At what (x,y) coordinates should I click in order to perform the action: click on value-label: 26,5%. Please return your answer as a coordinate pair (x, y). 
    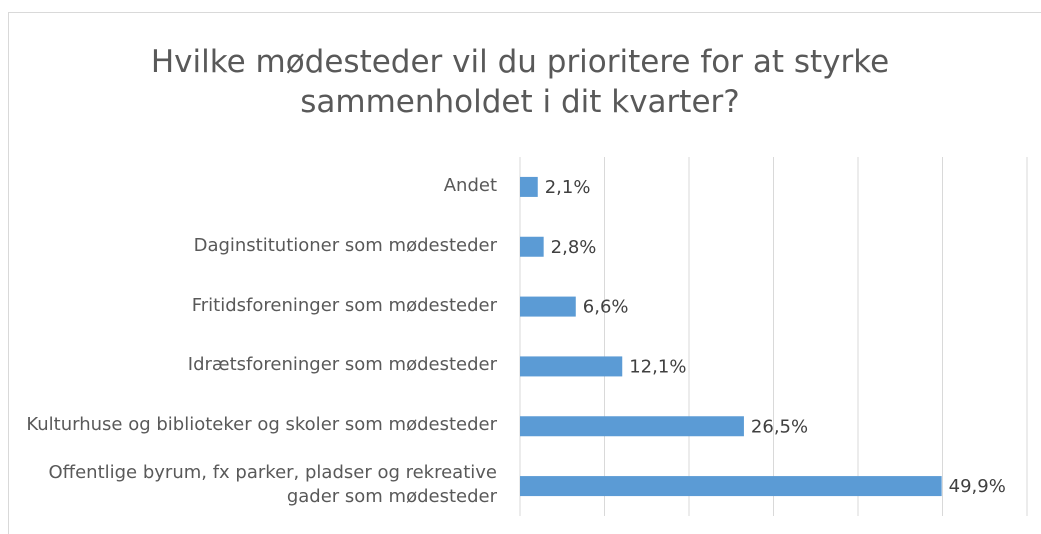
    Looking at the image, I should click on (779, 426).